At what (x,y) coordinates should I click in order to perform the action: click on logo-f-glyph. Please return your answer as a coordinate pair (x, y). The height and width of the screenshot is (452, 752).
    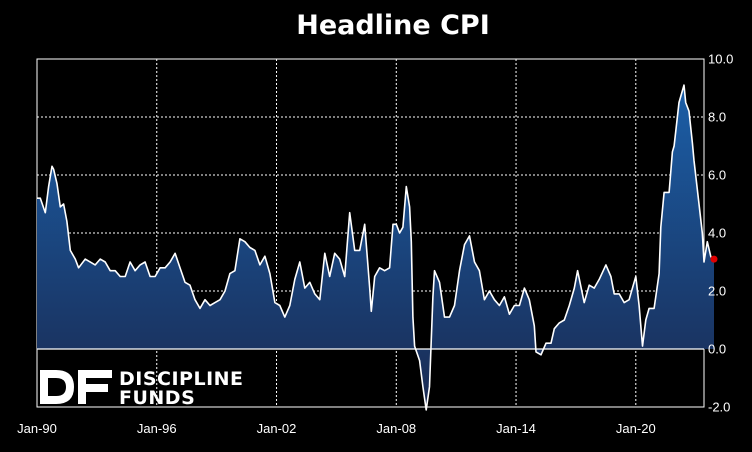
    Looking at the image, I should click on (95, 387).